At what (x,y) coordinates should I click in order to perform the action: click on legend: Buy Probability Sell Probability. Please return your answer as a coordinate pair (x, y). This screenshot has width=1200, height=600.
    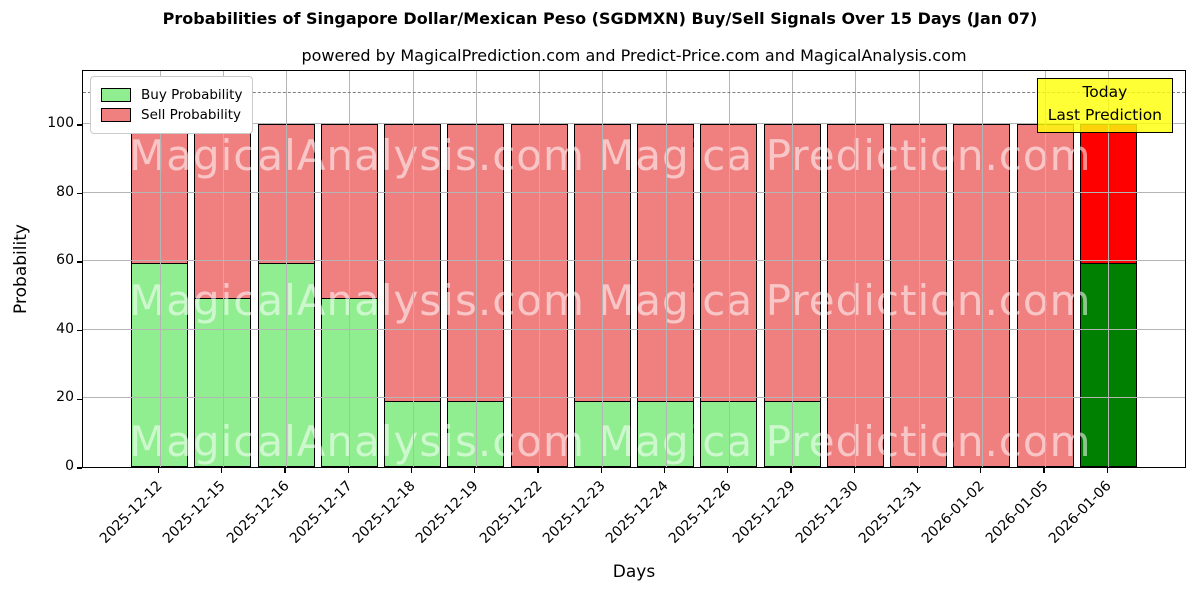
    Looking at the image, I should click on (172, 105).